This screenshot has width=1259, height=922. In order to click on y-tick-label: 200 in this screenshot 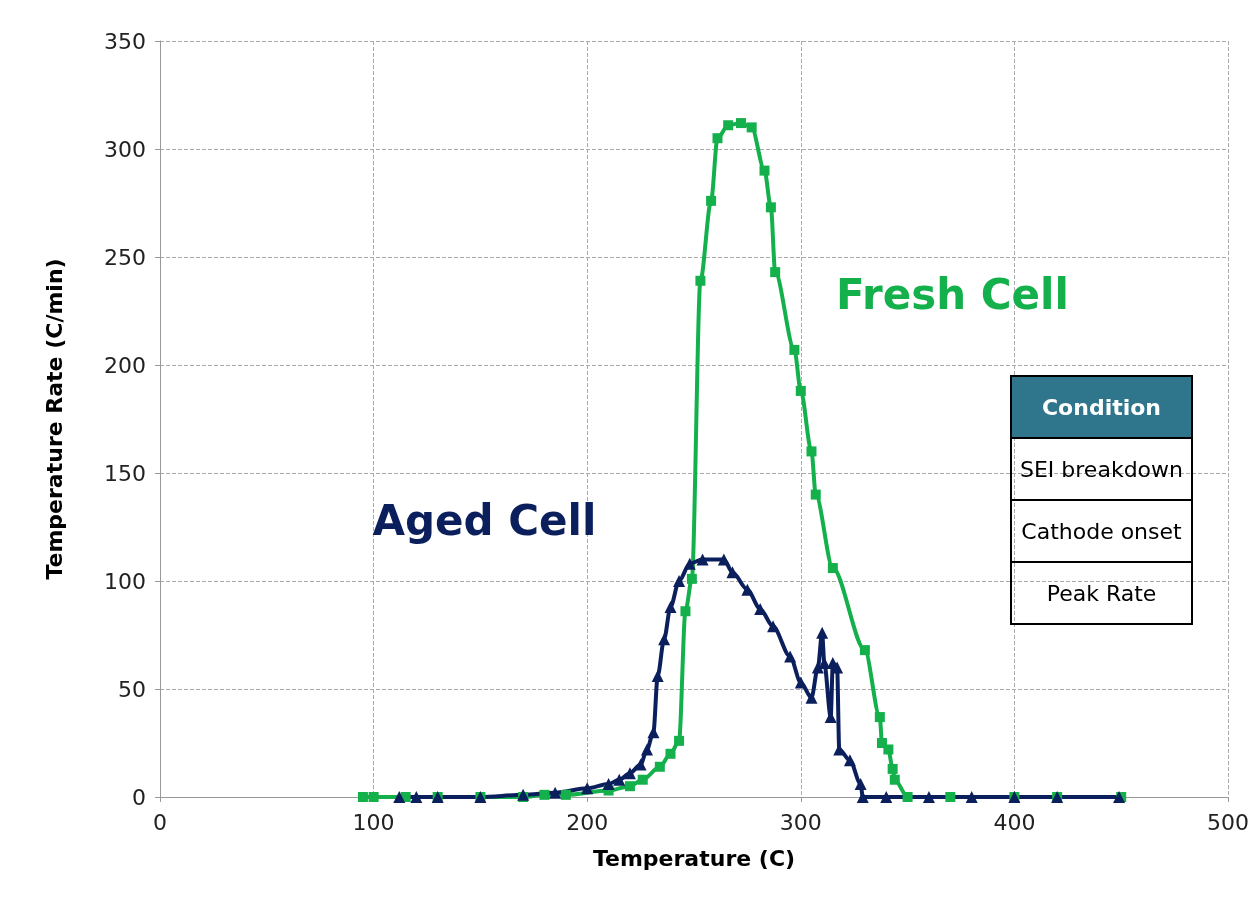, I will do `click(125, 365)`.